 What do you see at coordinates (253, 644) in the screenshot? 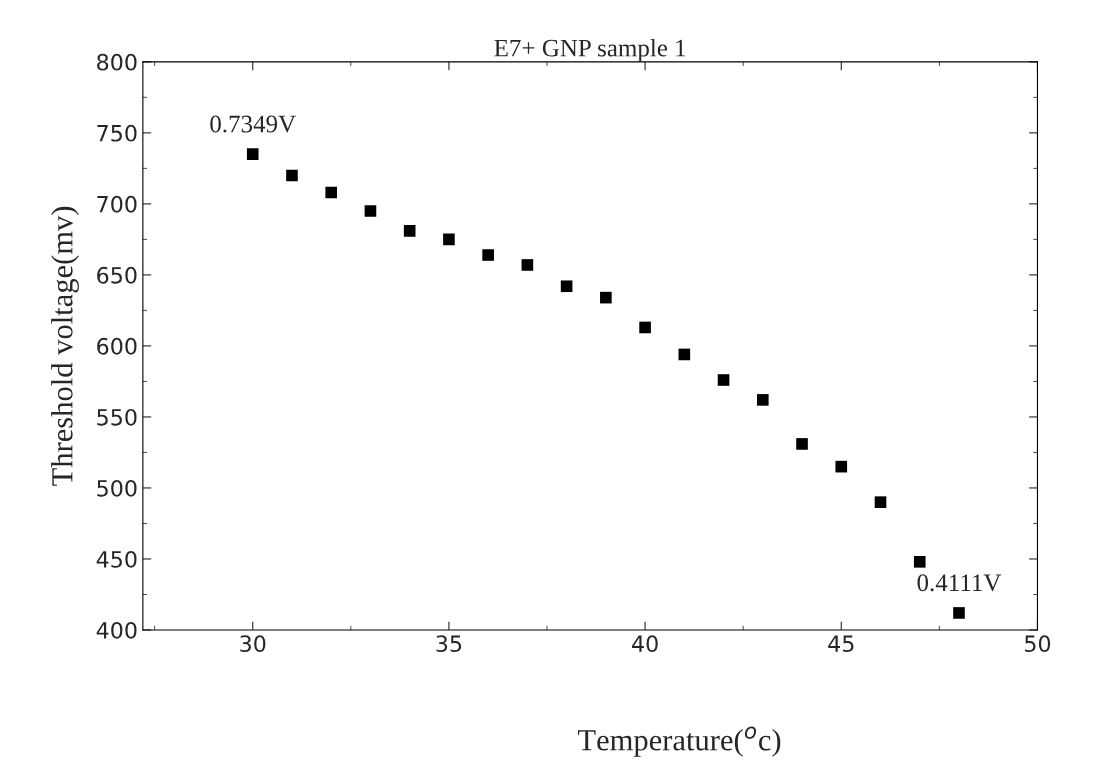
I see `x-tick-label: 30` at bounding box center [253, 644].